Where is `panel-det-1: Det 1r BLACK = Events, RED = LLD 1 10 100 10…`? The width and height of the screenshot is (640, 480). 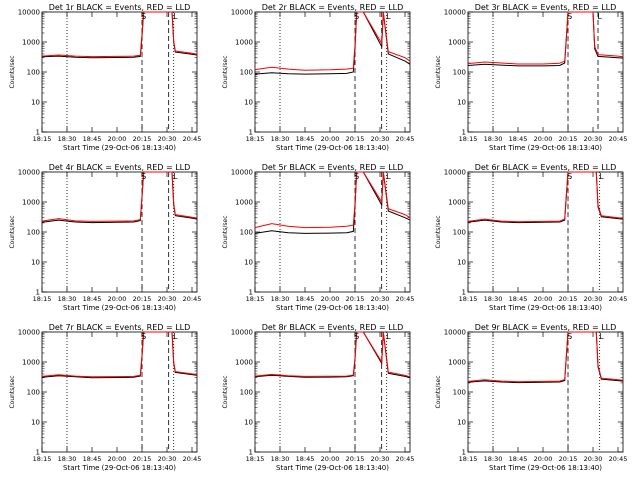 panel-det-1: Det 1r BLACK = Events, RED = LLD 1 10 100 10… is located at coordinates (105, 77).